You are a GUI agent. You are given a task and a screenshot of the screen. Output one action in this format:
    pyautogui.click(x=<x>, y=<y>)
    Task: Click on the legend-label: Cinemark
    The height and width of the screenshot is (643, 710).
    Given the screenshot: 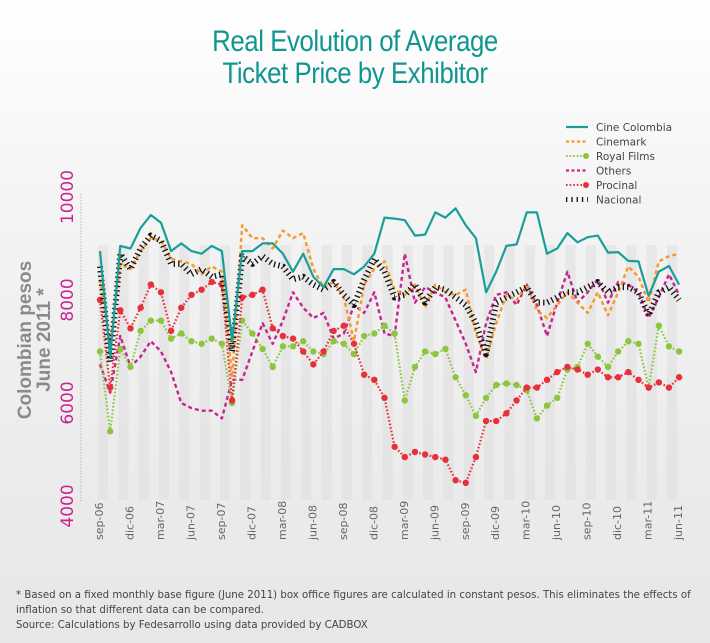 What is the action you would take?
    pyautogui.click(x=621, y=143)
    